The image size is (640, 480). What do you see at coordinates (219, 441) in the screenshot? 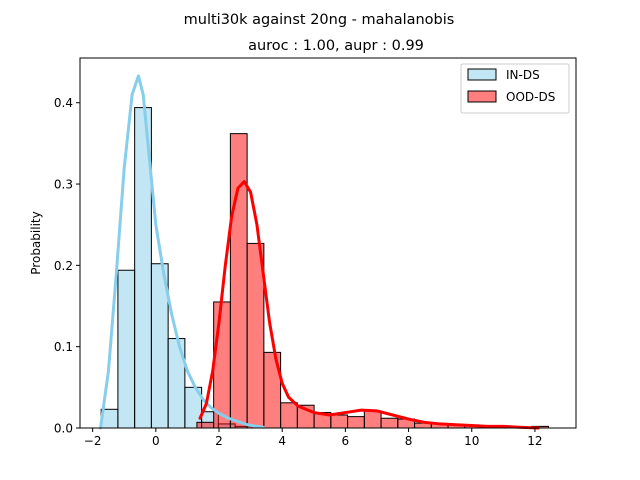
I see `x-tick-label: 2` at bounding box center [219, 441].